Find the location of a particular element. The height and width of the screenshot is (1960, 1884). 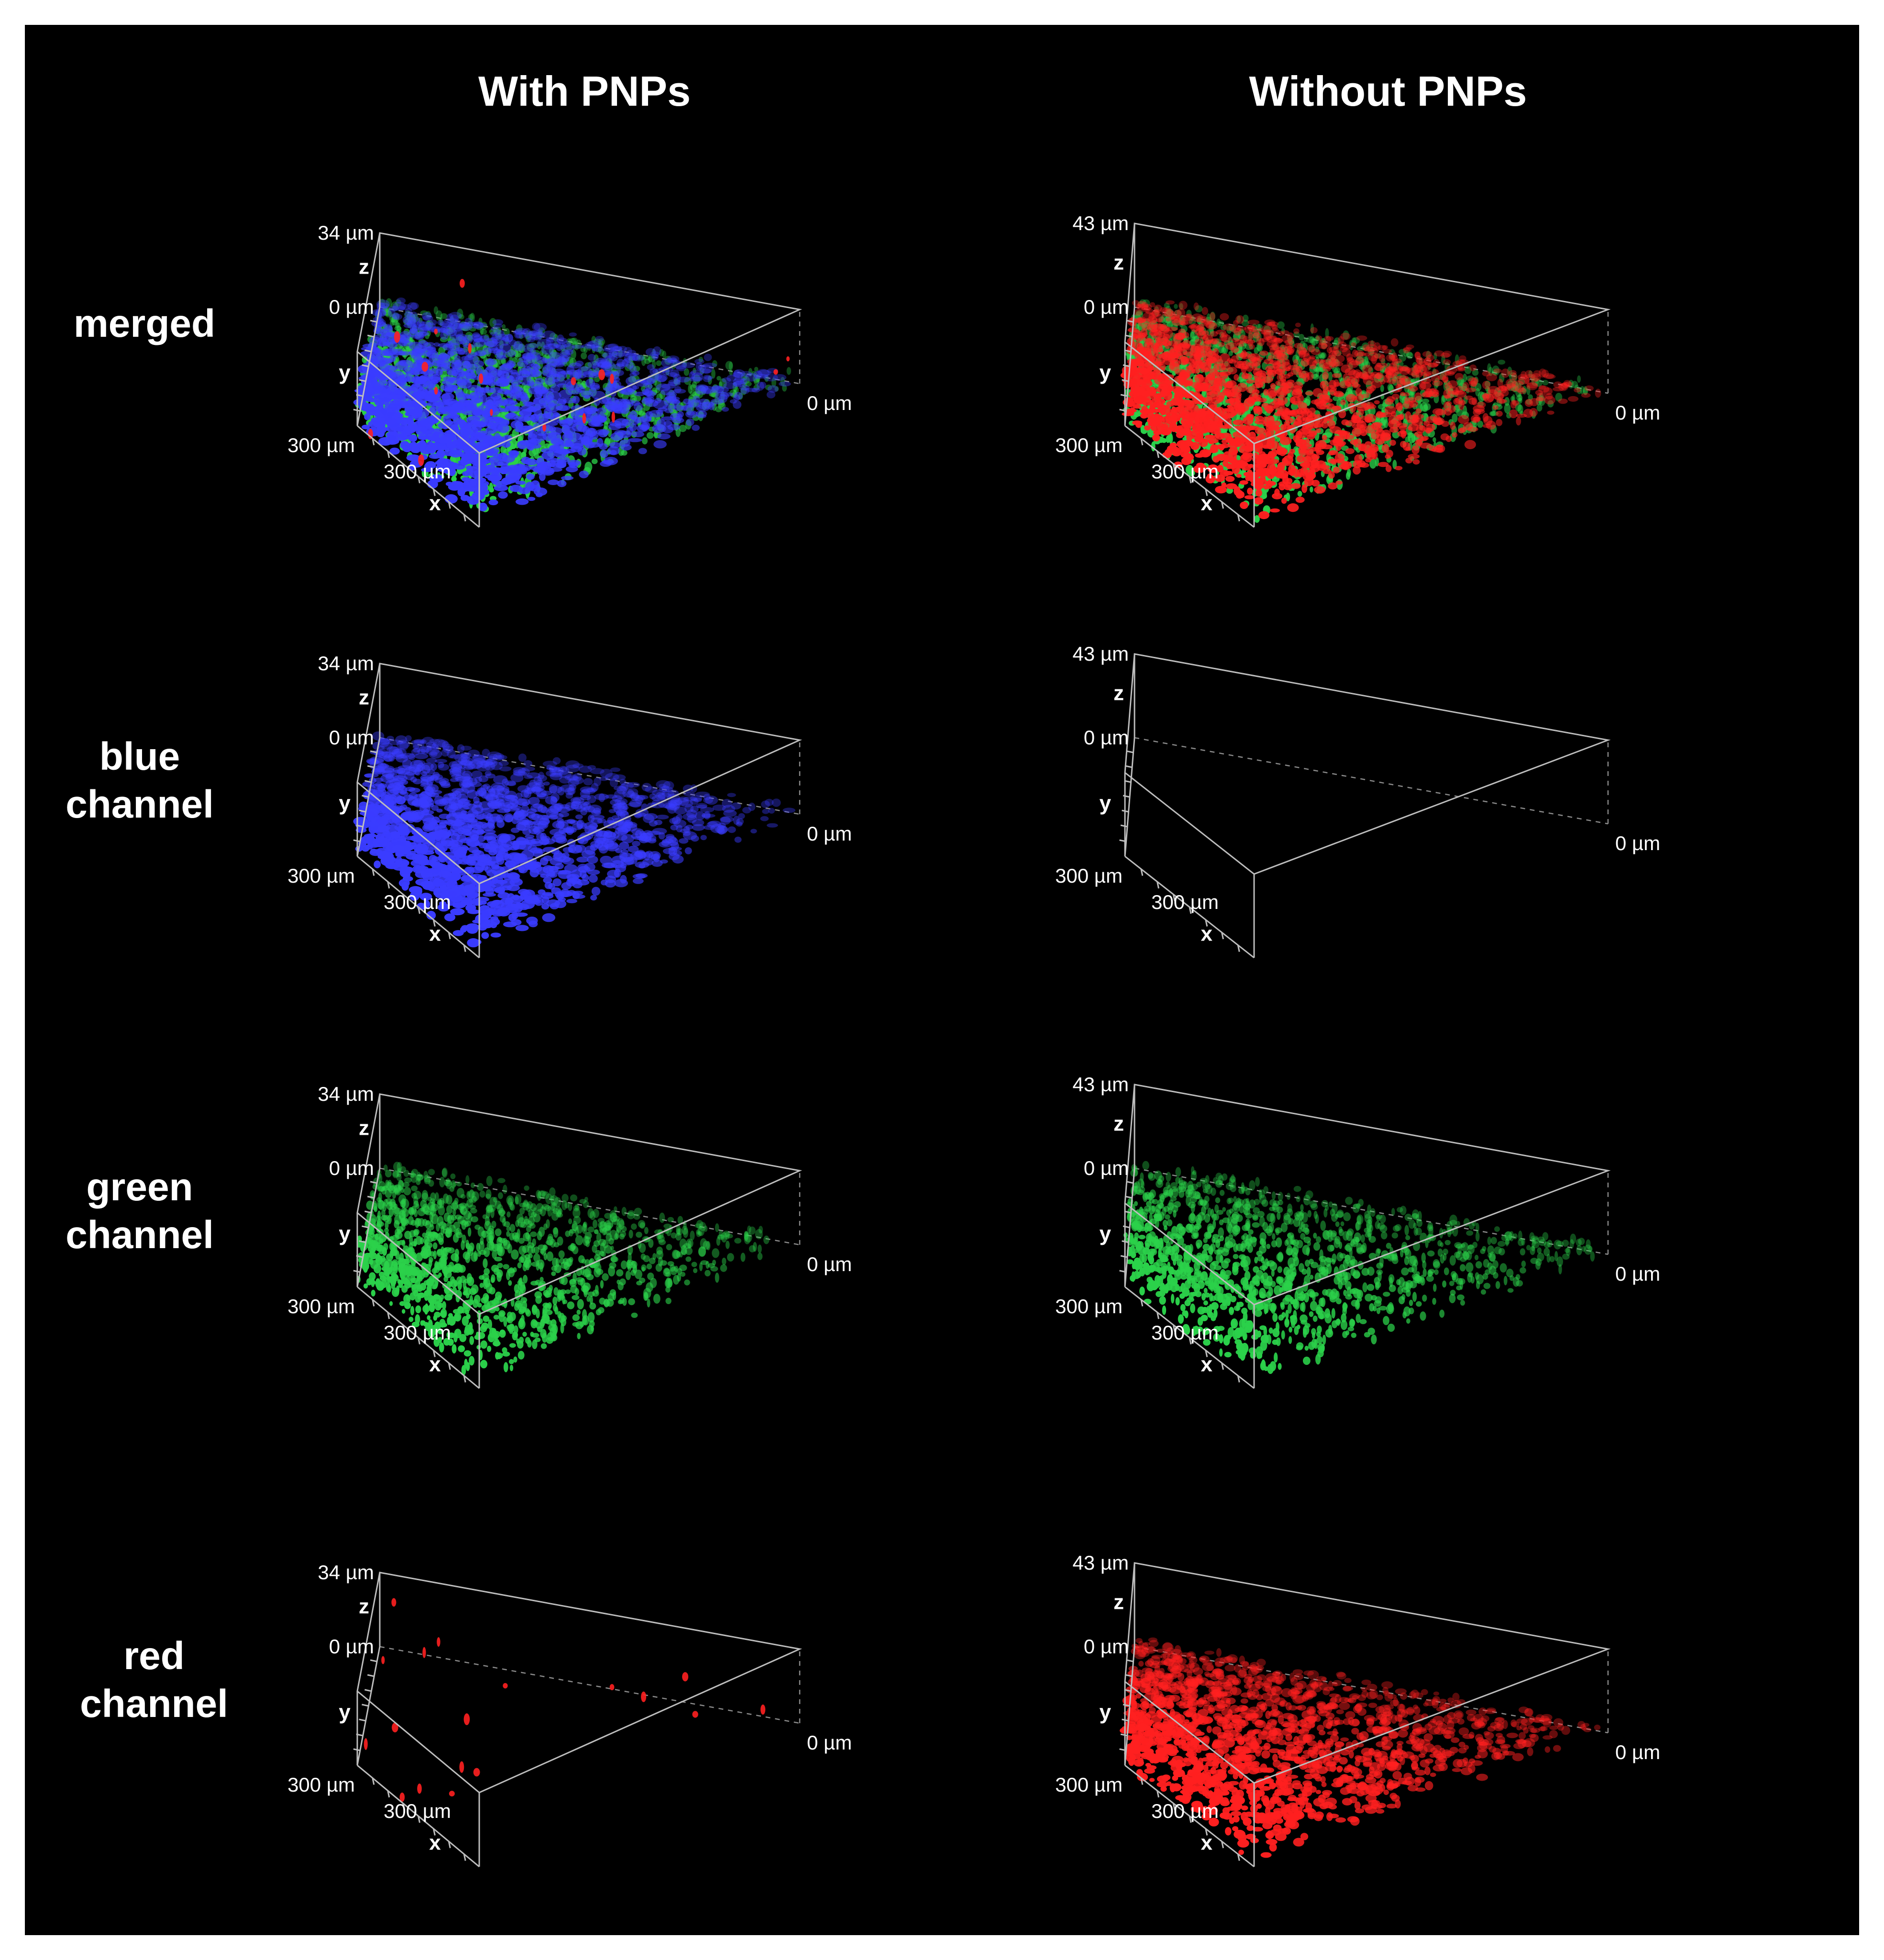

panel-merged-without-pnps: 43 µm z 0 µm 0 µm y 300 µm 300 µm x is located at coordinates (1411, 364).